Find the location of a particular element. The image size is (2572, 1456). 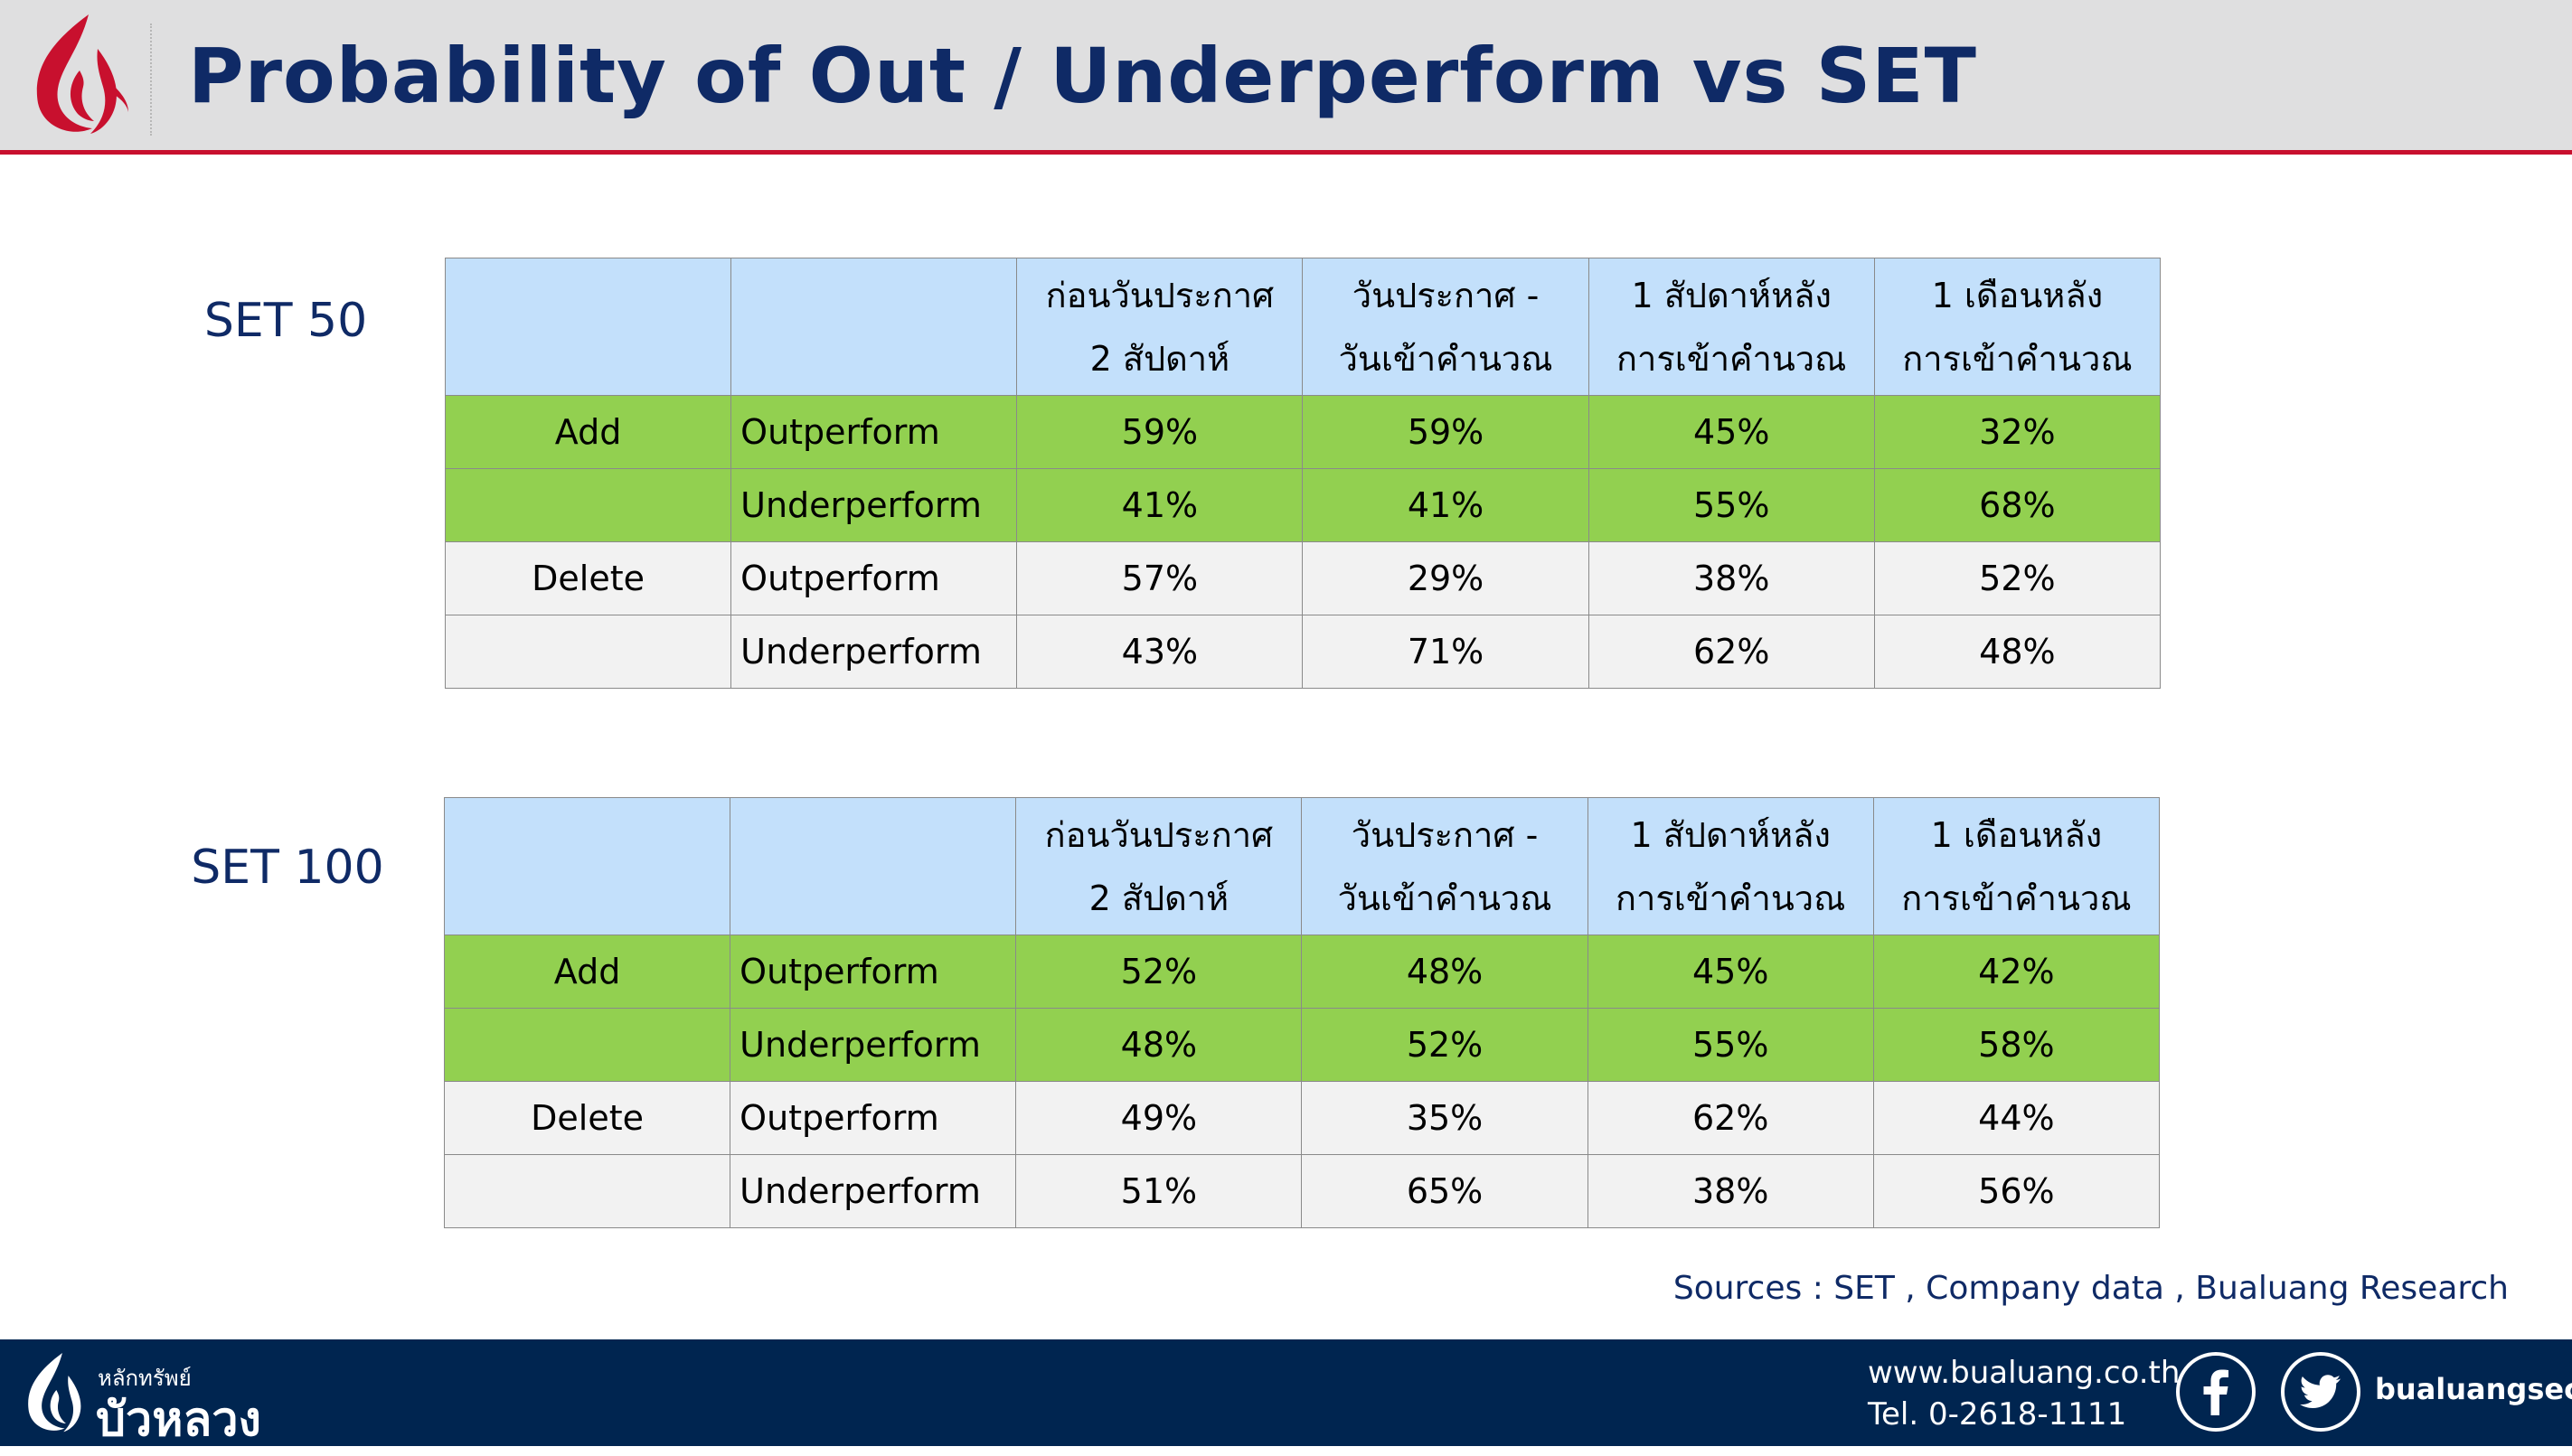

value-cell: 68% is located at coordinates (2017, 505).